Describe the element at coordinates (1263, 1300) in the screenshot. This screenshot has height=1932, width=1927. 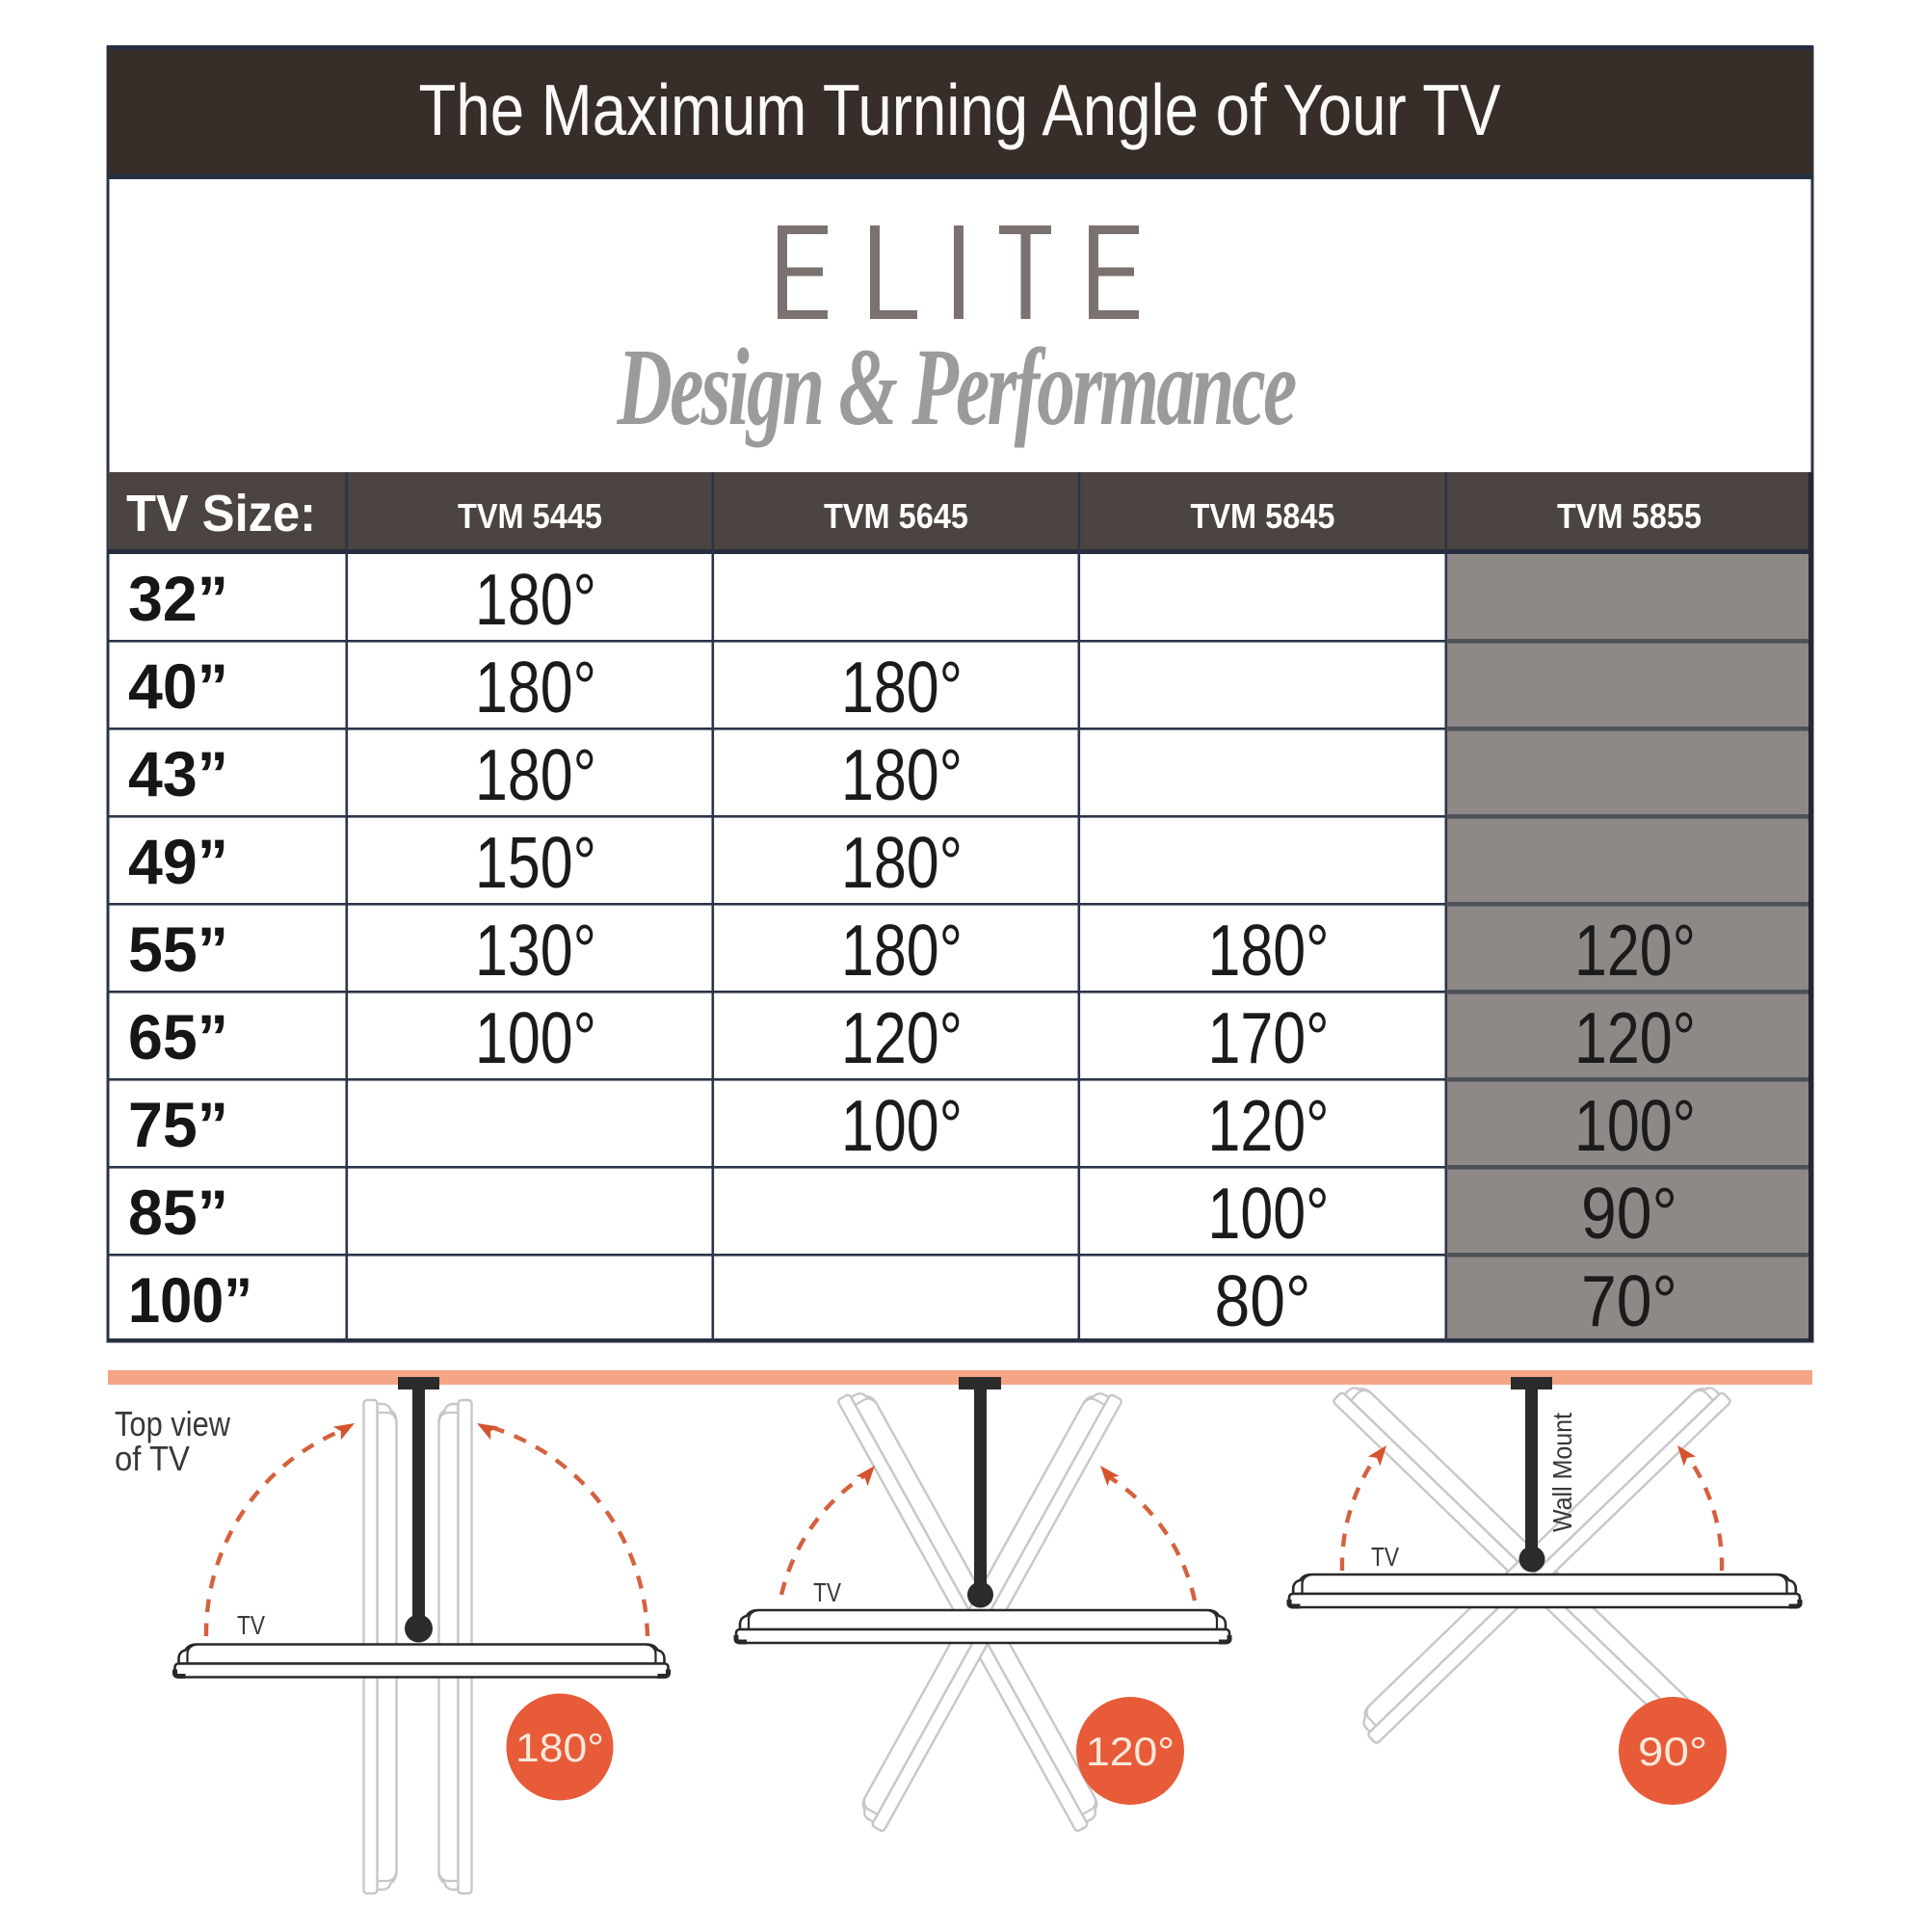
I see `svg-text: 80°` at that location.